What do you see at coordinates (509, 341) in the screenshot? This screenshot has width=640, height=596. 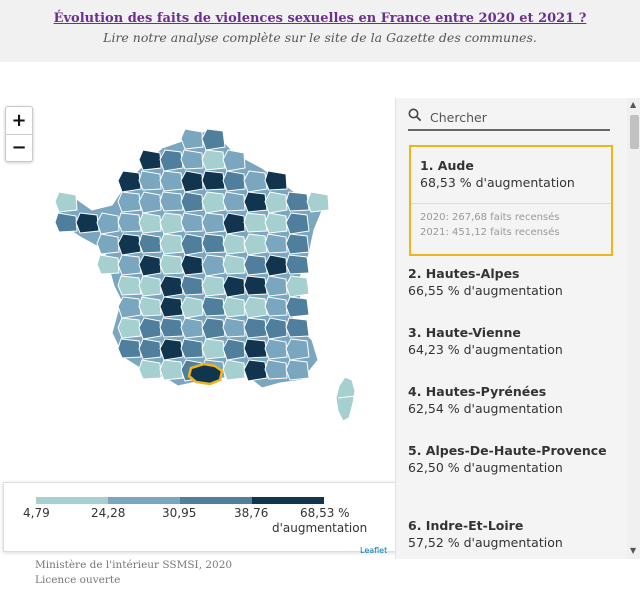 I see `ranking-item-haute-vienne: 3. Haute-Vienne 64,23 % d'augmentation` at bounding box center [509, 341].